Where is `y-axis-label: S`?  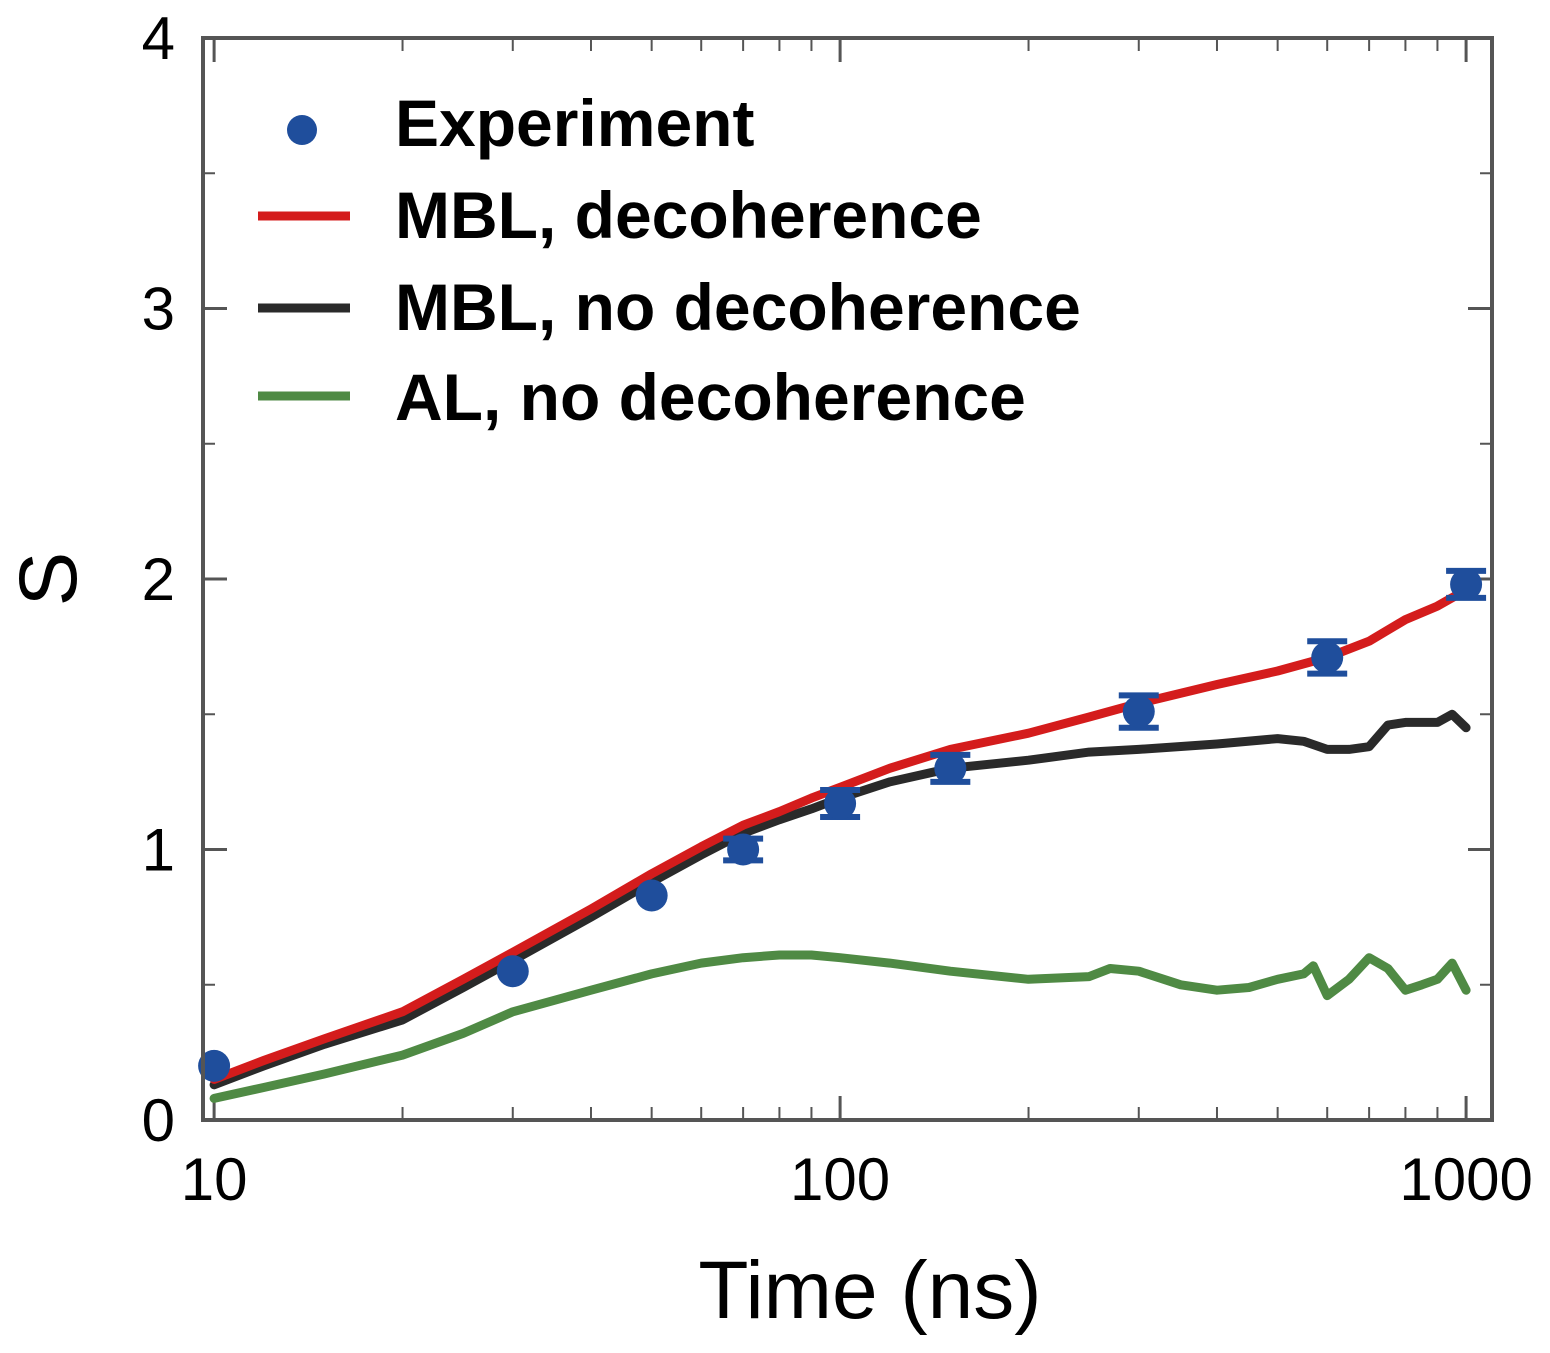
y-axis-label: S is located at coordinates (48, 579).